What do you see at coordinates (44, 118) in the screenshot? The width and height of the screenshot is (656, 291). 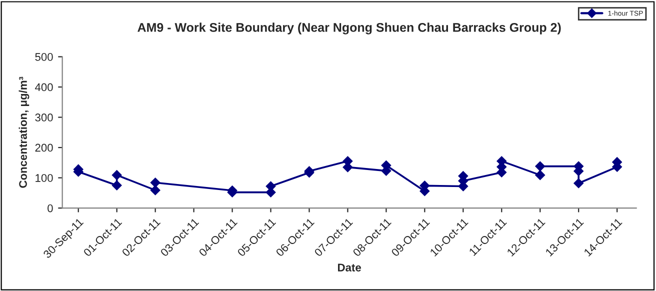 I see `y-tick-label: 300` at bounding box center [44, 118].